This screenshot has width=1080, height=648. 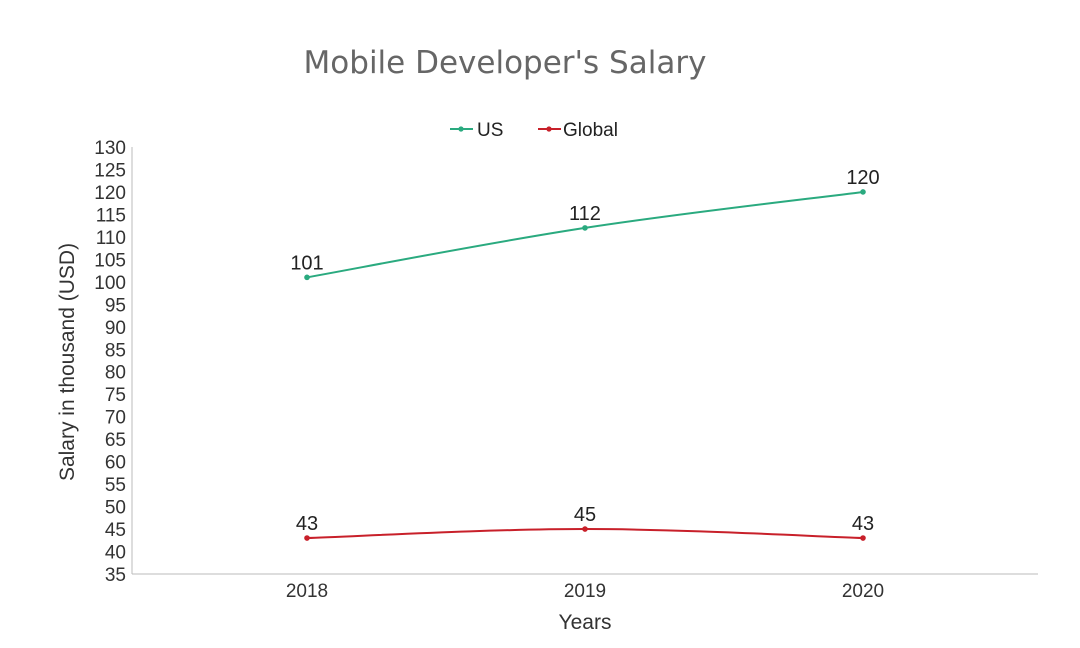 I want to click on y-tick-label: 130, so click(x=110, y=148).